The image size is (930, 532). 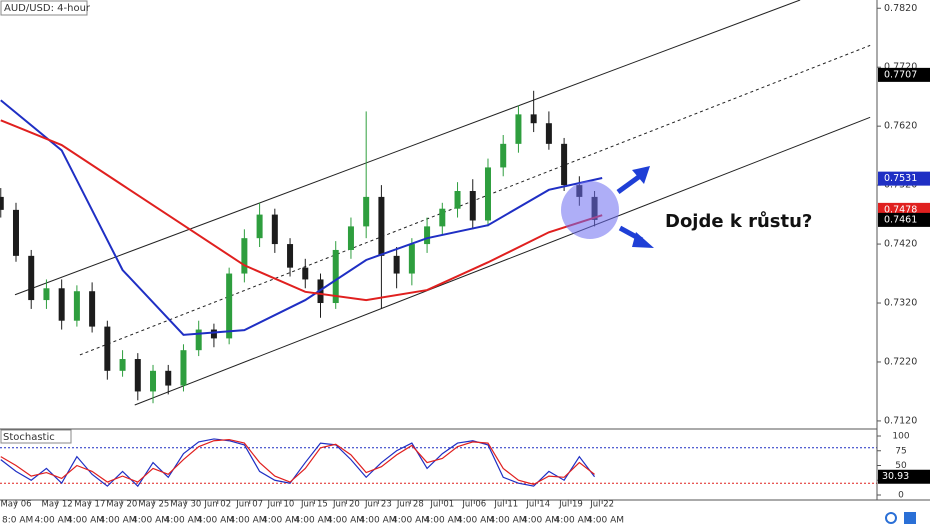 What do you see at coordinates (900, 451) in the screenshot?
I see `y-tick-label: 75` at bounding box center [900, 451].